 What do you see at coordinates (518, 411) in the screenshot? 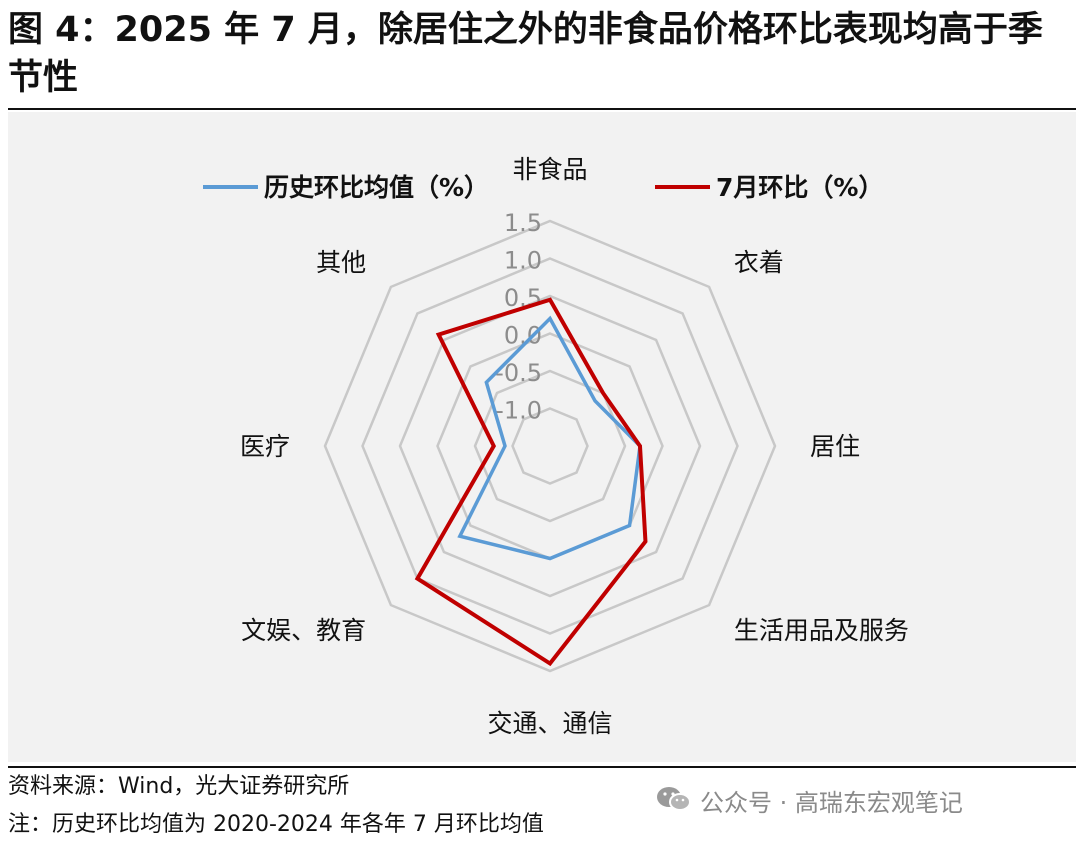
I see `tick-label: -1.0` at bounding box center [518, 411].